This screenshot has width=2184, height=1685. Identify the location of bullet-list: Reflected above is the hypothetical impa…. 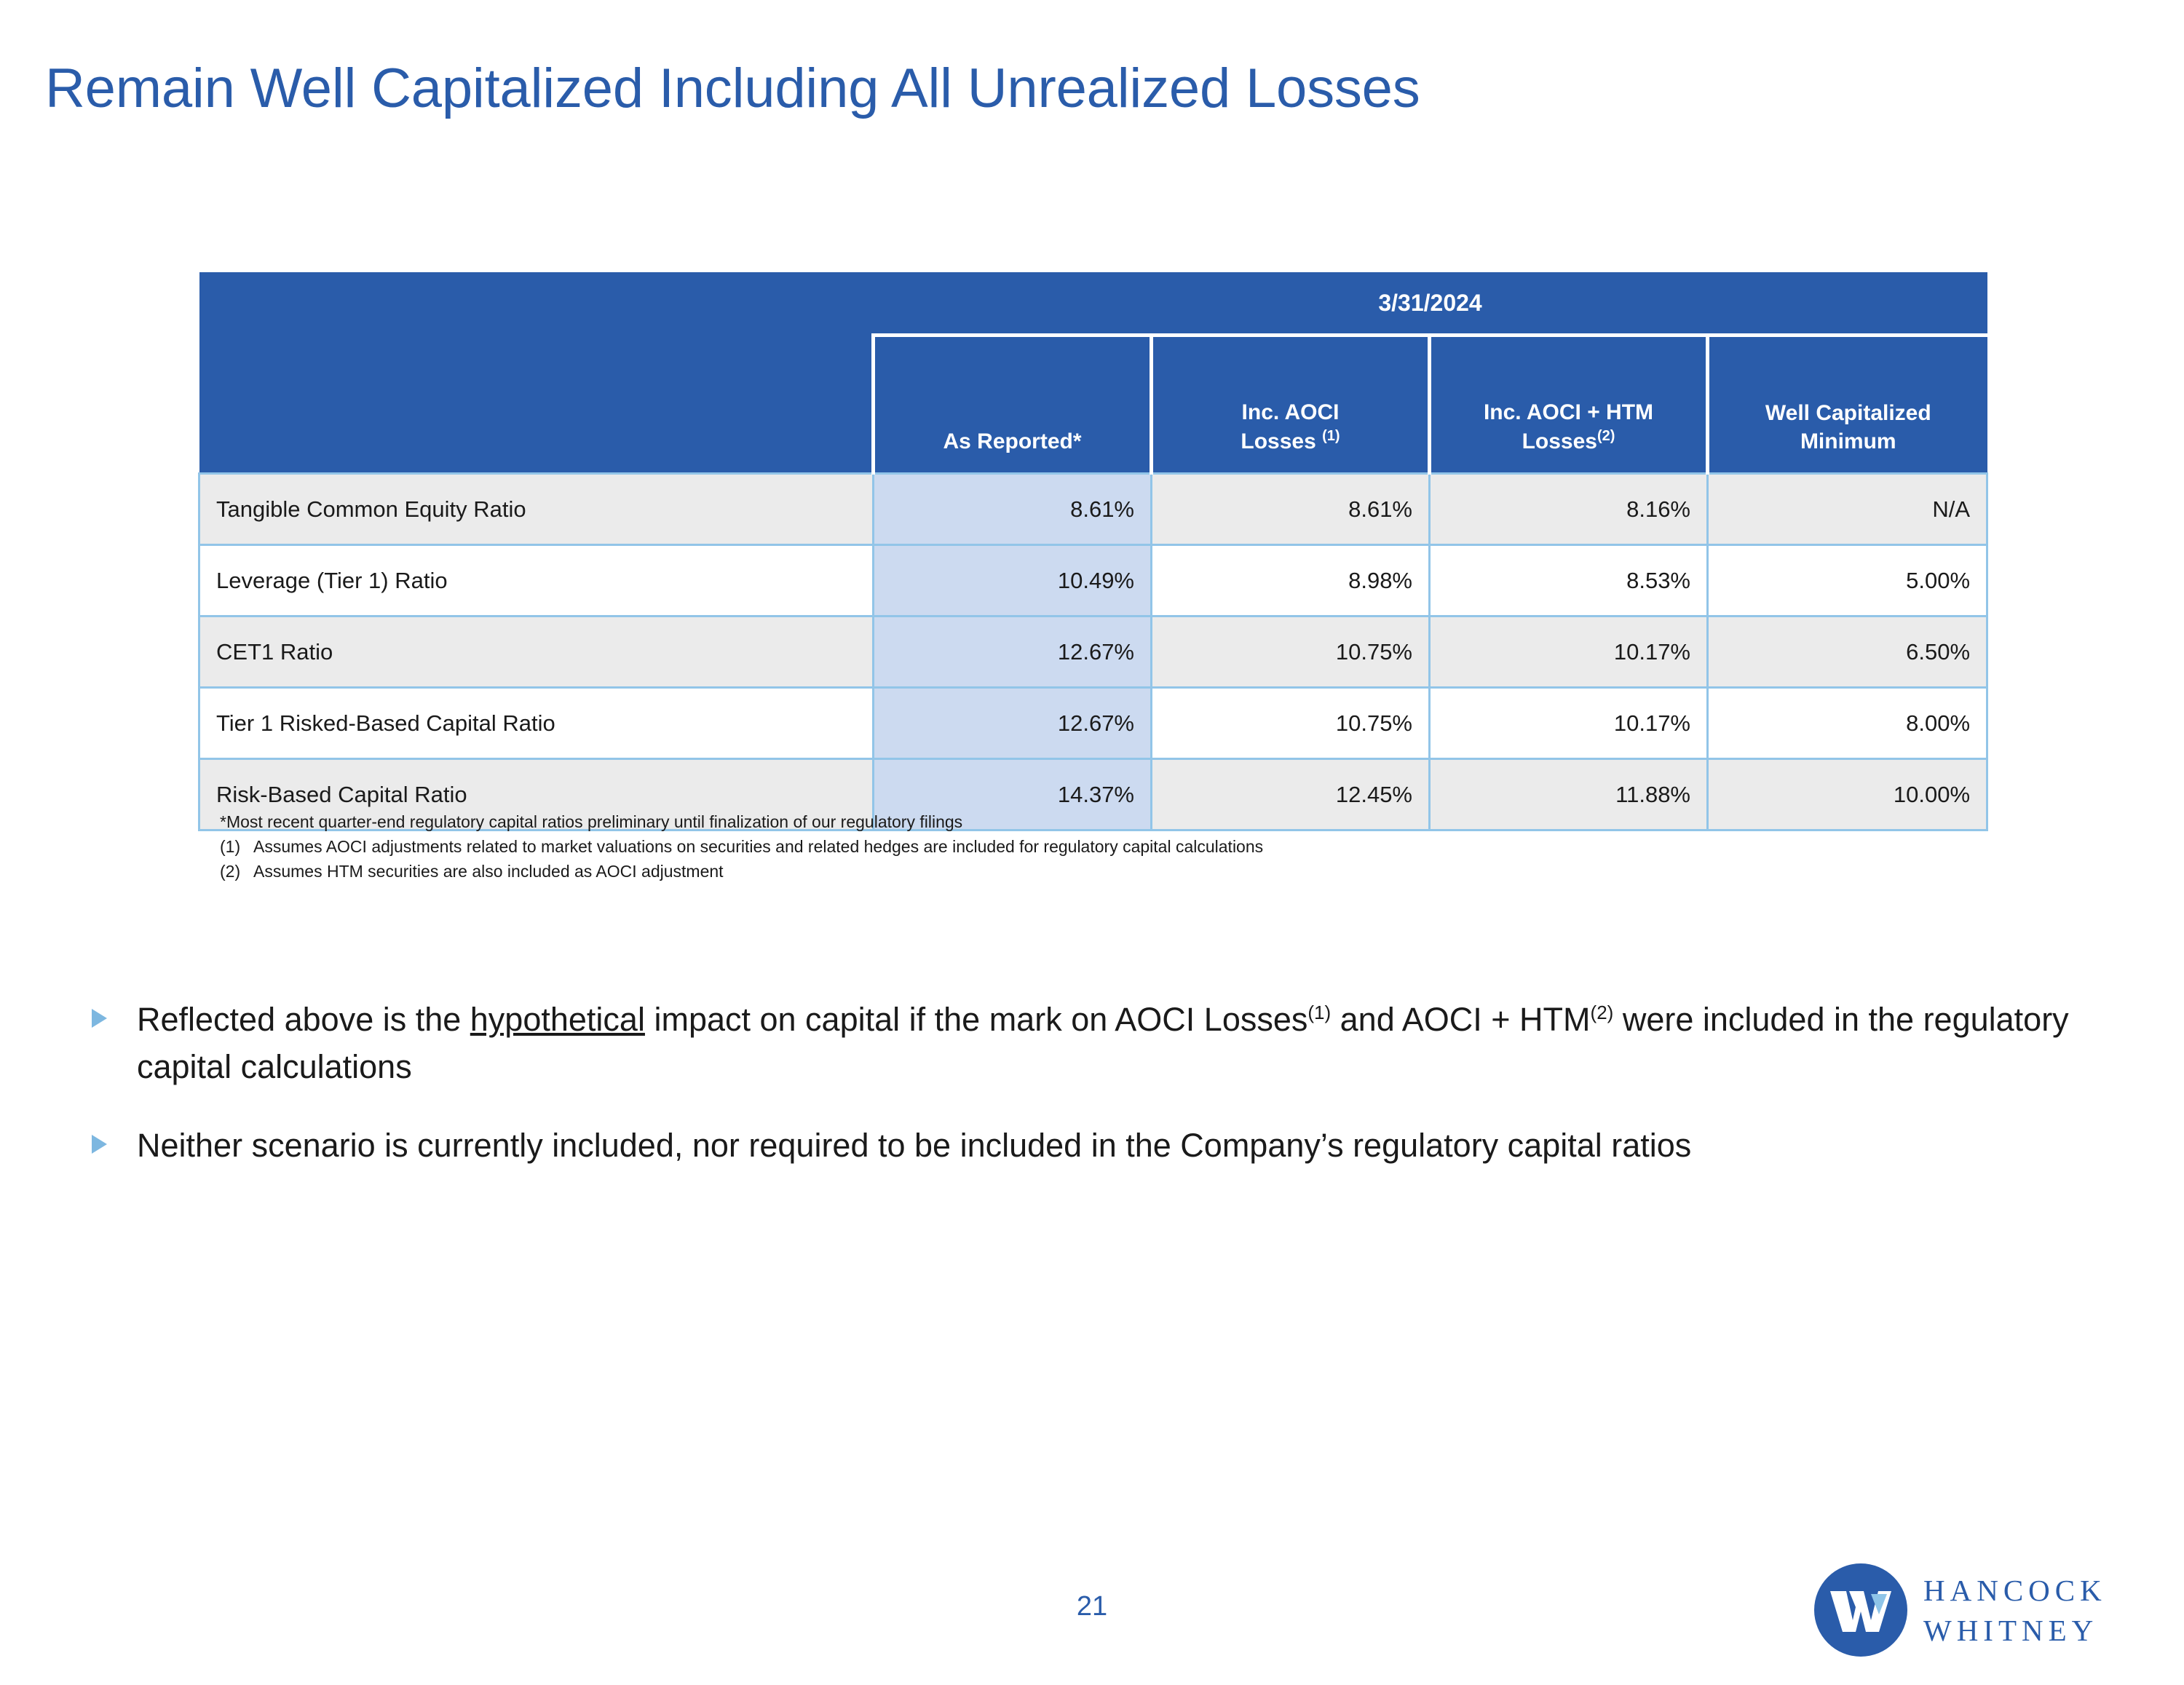
(1086, 1098).